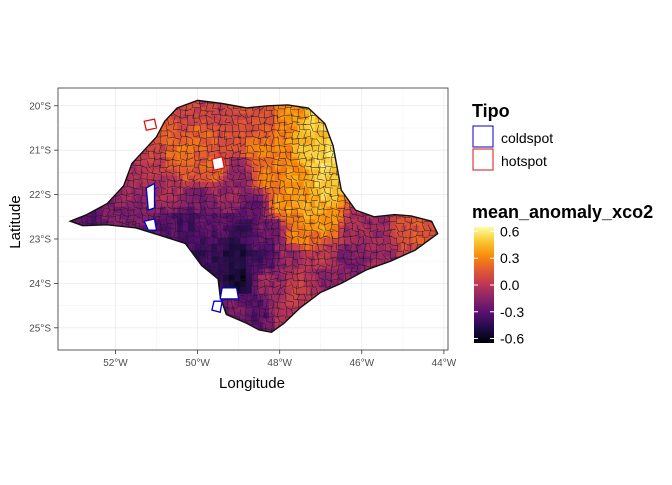 The width and height of the screenshot is (672, 485). What do you see at coordinates (43, 217) in the screenshot?
I see `y-axis: 20°S21°S22°S23°S24°S25°S` at bounding box center [43, 217].